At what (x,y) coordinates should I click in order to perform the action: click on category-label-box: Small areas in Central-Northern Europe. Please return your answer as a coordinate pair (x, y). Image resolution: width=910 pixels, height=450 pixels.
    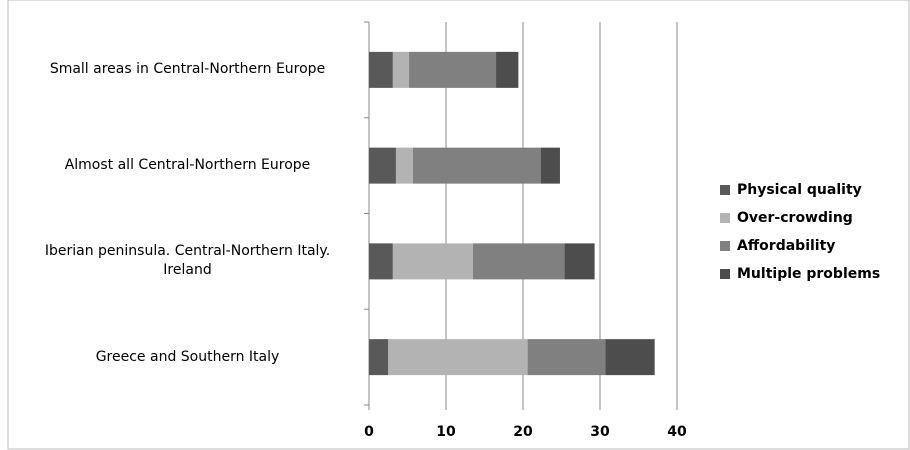
    Looking at the image, I should click on (187, 69).